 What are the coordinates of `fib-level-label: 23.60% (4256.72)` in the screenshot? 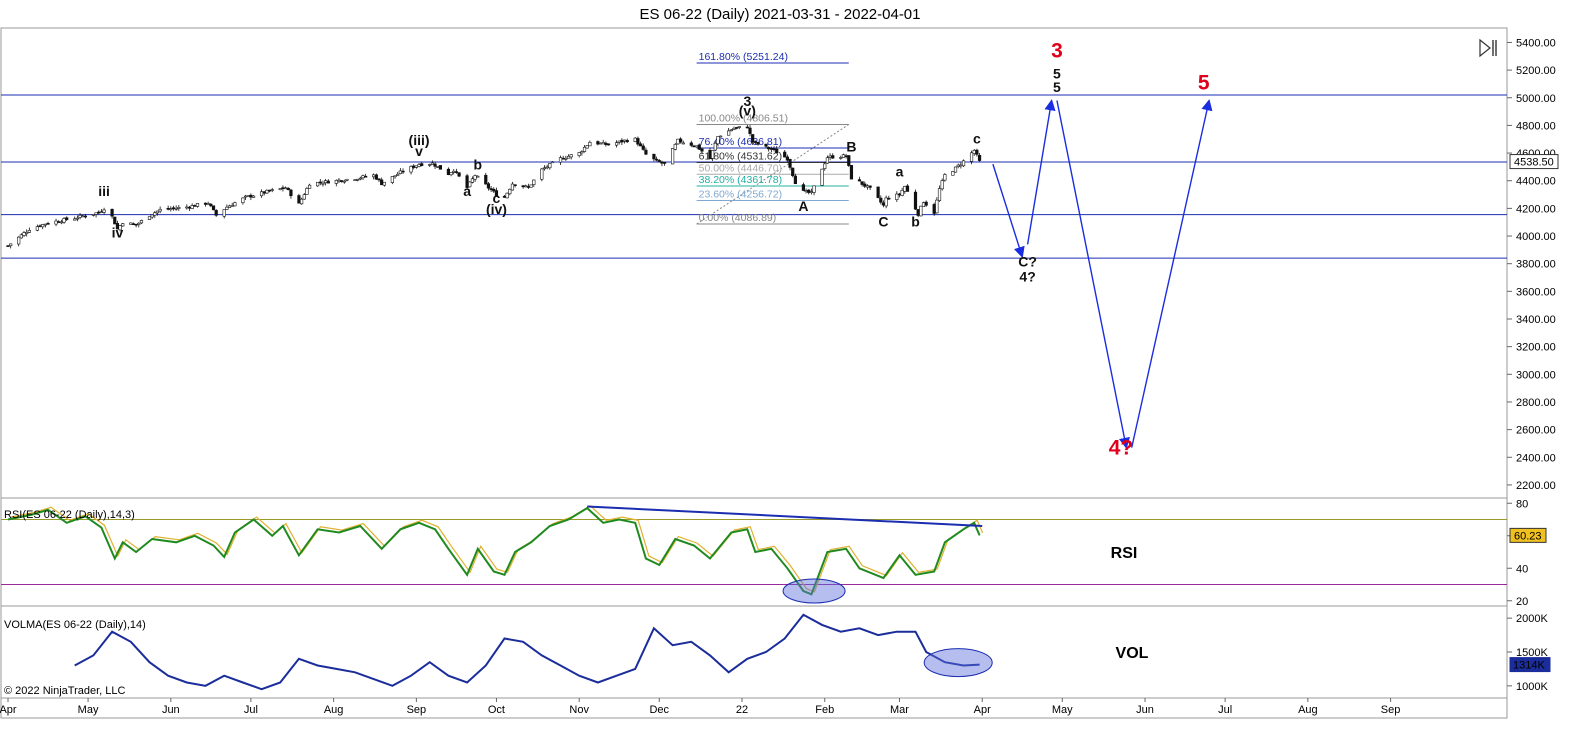 It's located at (740, 195).